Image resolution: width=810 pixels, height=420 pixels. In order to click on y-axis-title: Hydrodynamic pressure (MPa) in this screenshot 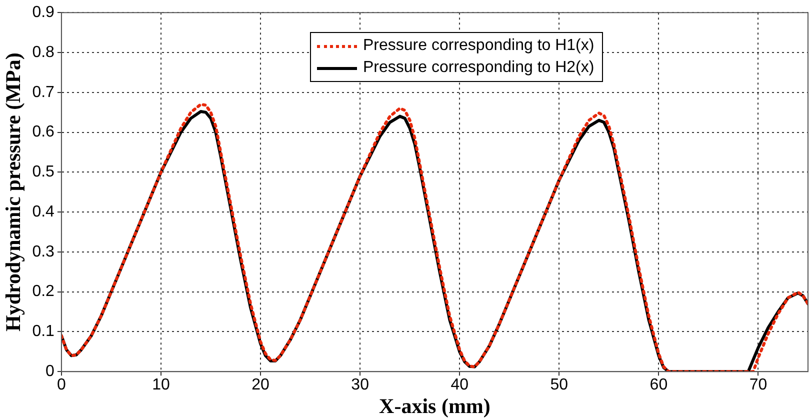, I will do `click(13, 192)`.